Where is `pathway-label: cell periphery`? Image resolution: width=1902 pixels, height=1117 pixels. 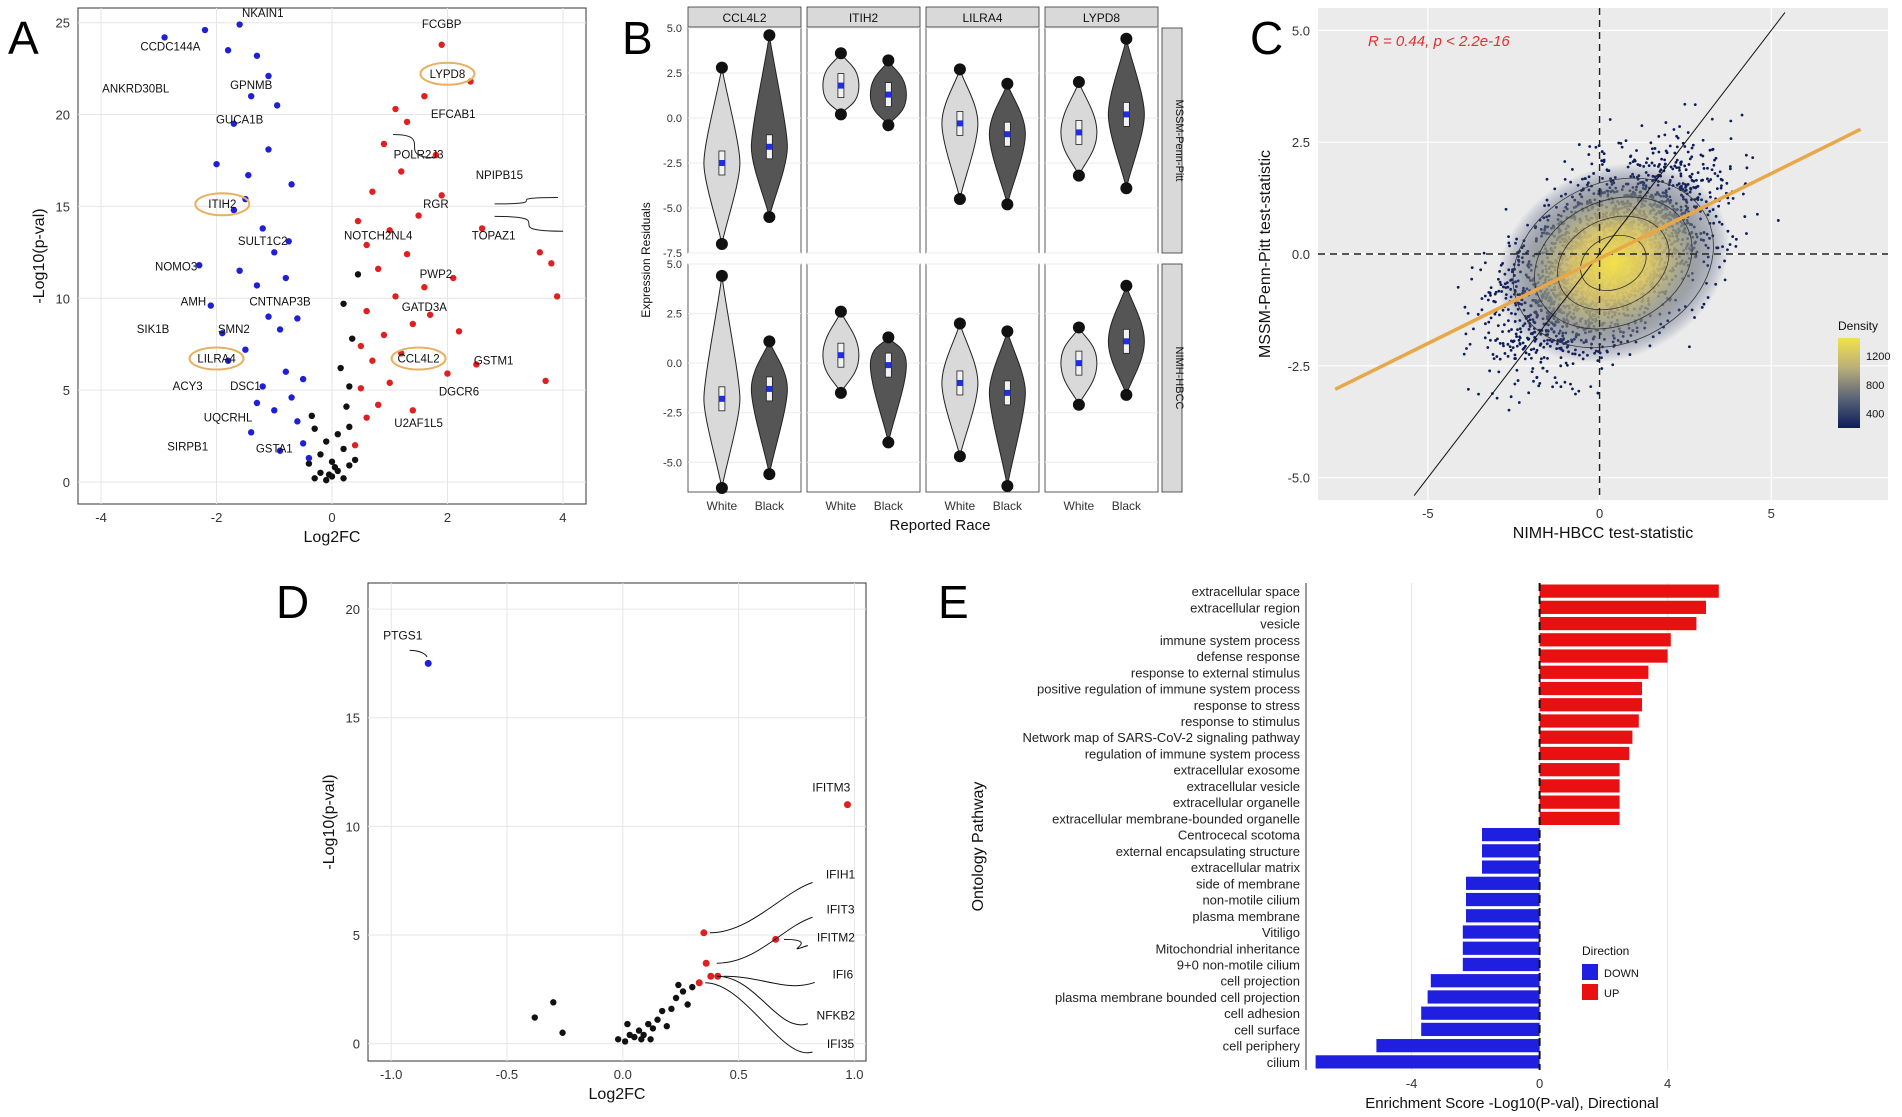
pathway-label: cell periphery is located at coordinates (1262, 1046).